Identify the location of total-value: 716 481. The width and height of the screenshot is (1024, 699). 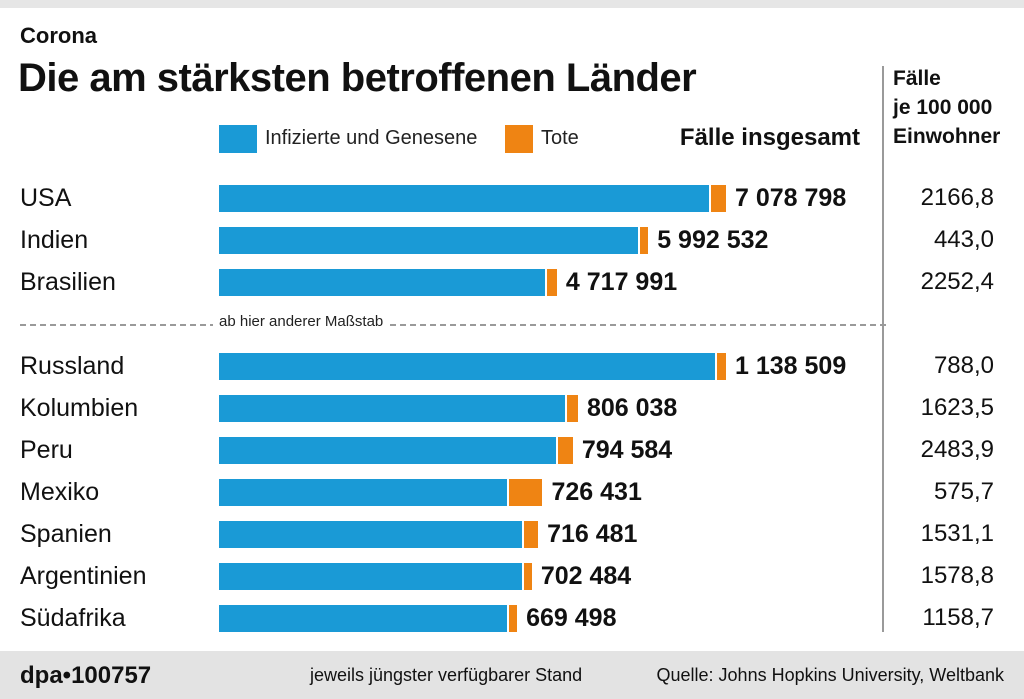
(592, 534).